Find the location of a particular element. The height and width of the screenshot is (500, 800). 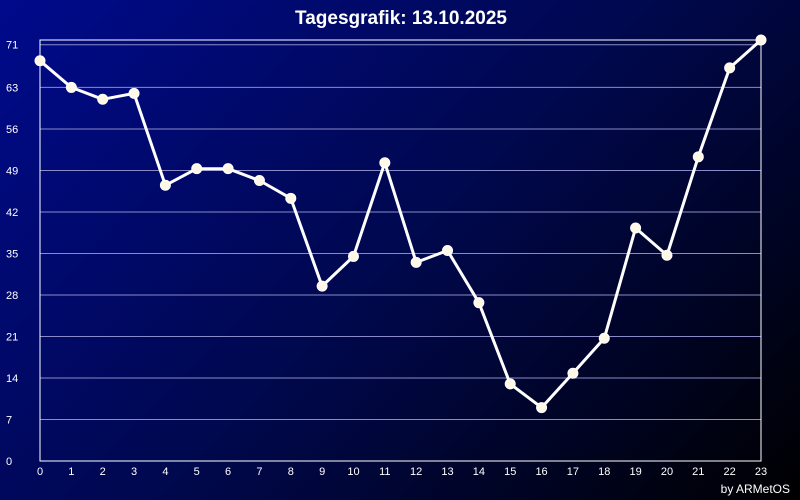

x-tick-label-18: 18 is located at coordinates (604, 472).